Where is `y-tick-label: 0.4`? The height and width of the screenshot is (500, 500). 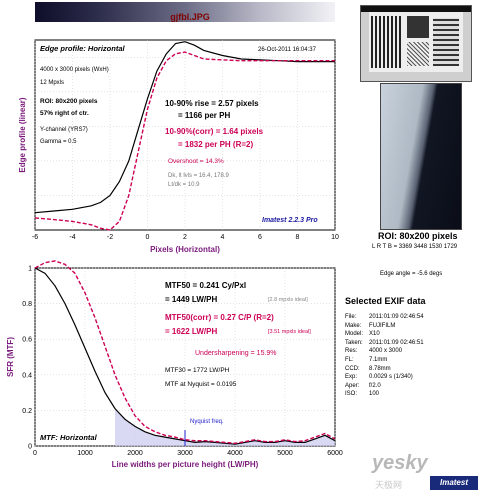
y-tick-label: 0.4 is located at coordinates (27, 375).